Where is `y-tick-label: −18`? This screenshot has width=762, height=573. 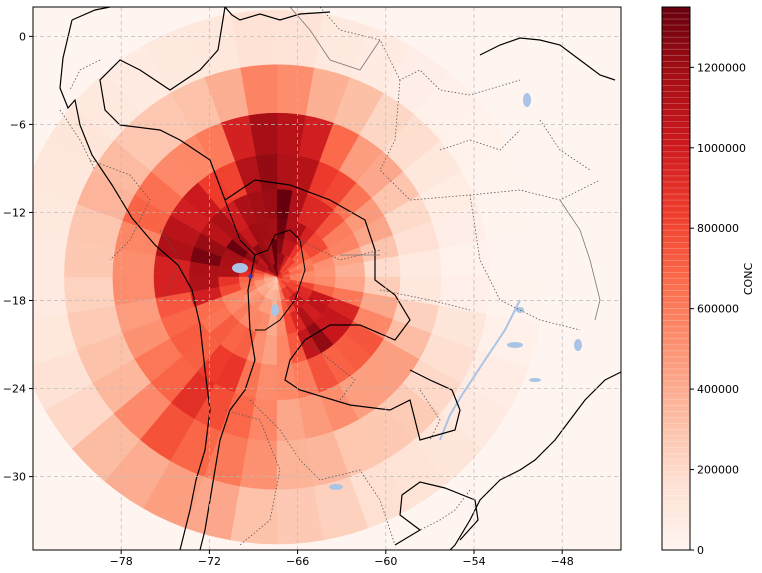 y-tick-label: −18 is located at coordinates (14, 301).